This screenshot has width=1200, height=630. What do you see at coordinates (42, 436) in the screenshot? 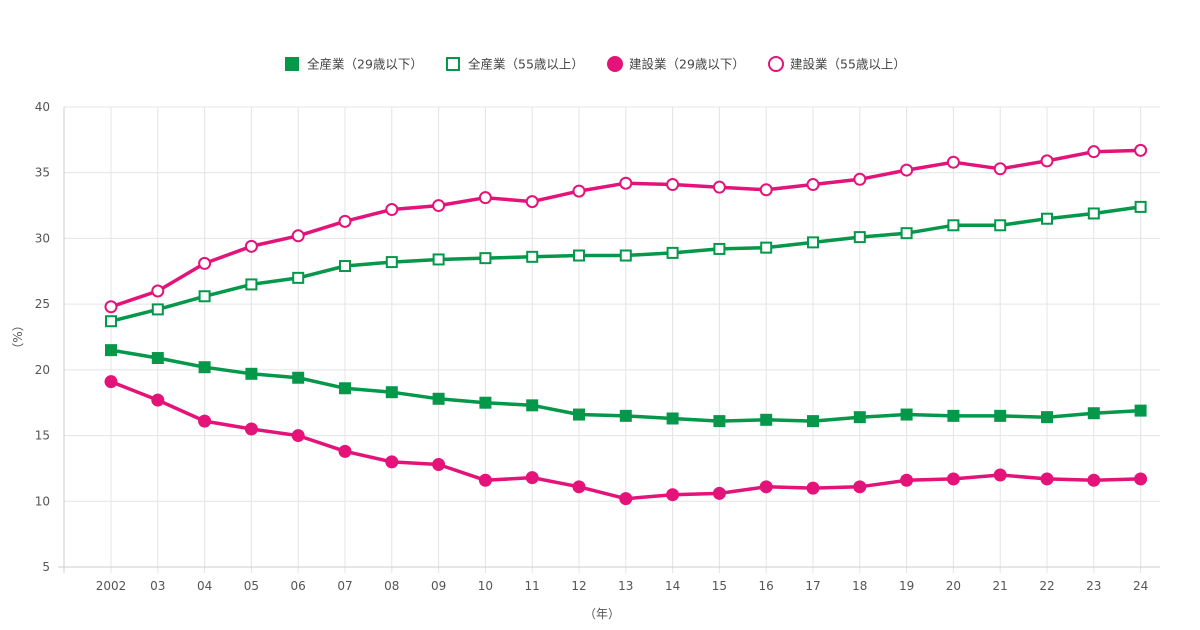
I see `y-tick-label: 15` at bounding box center [42, 436].